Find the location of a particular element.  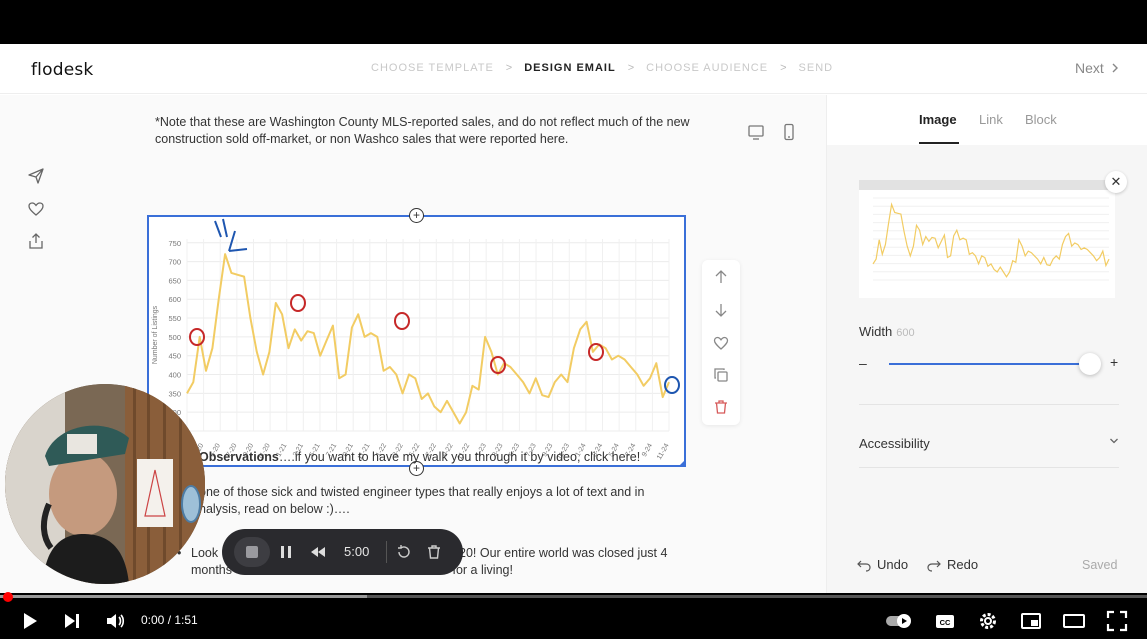

remove-image-button: ✕ is located at coordinates (1116, 182).